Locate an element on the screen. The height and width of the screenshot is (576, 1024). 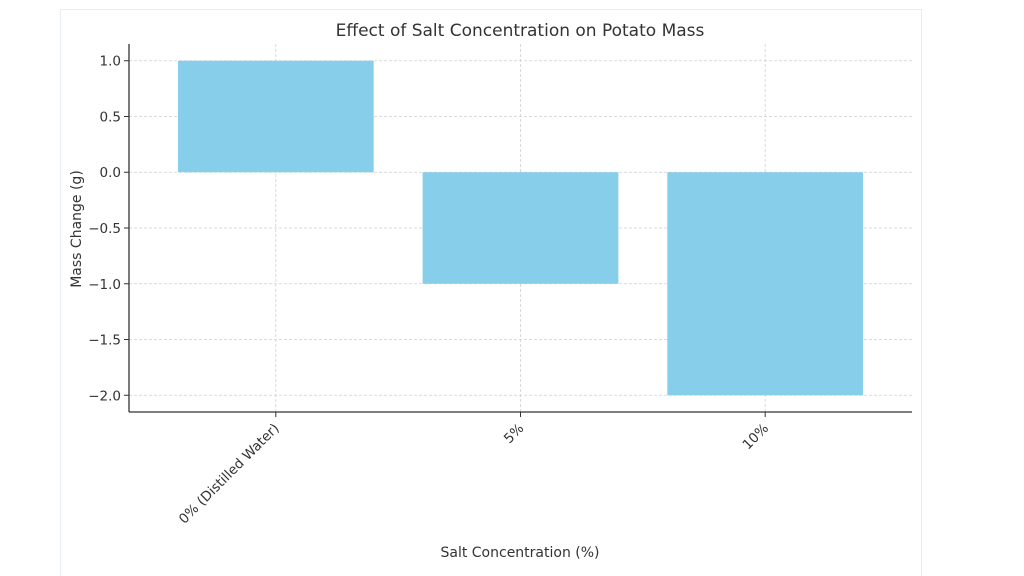
y-tick-label: 0.0 is located at coordinates (110, 173).